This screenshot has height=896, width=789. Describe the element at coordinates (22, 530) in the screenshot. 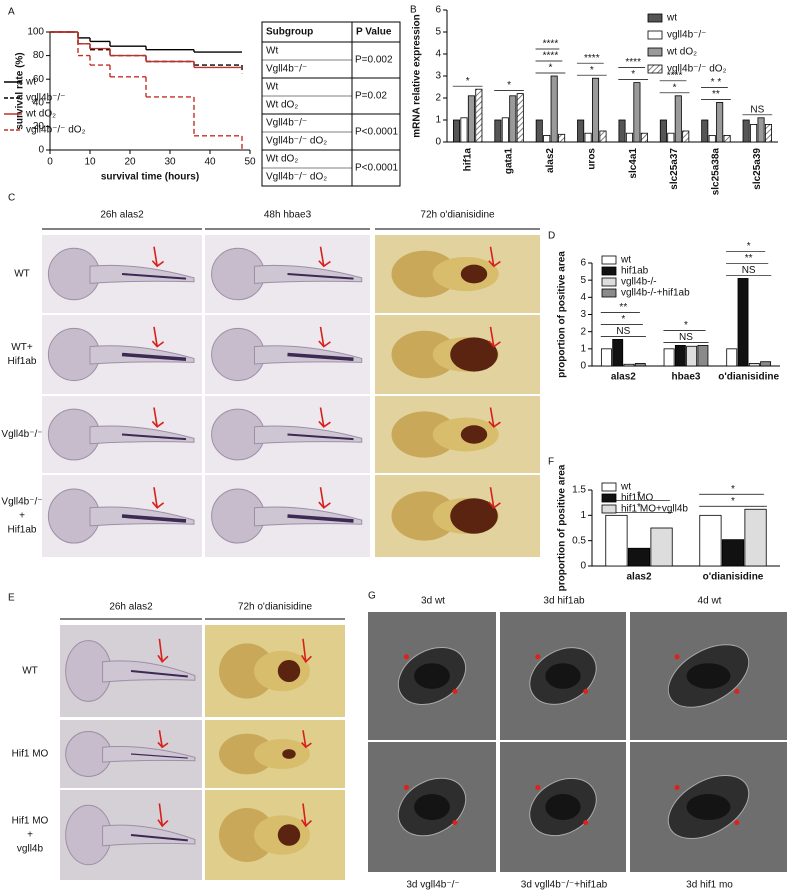

I see `row-label: Hif1ab` at that location.